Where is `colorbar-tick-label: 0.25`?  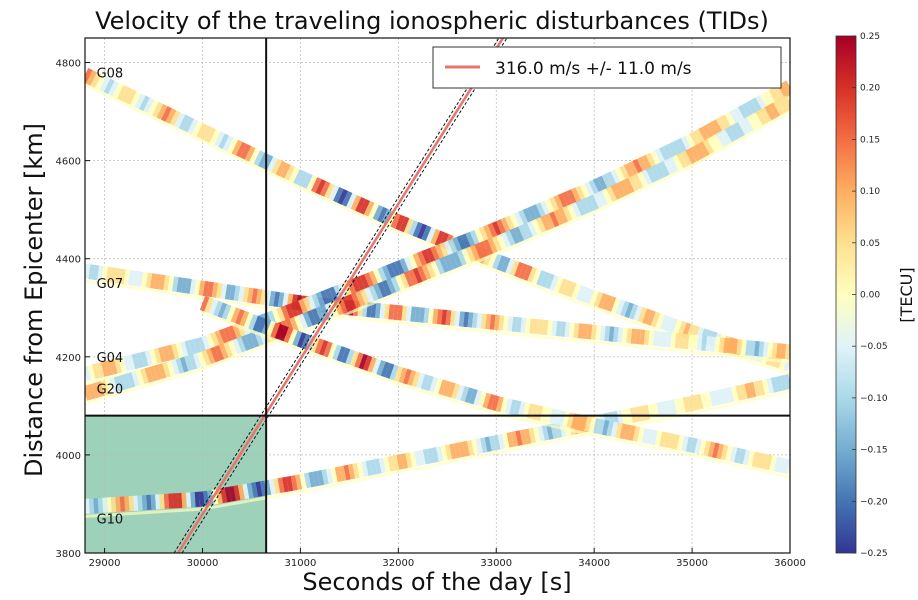
colorbar-tick-label: 0.25 is located at coordinates (870, 37).